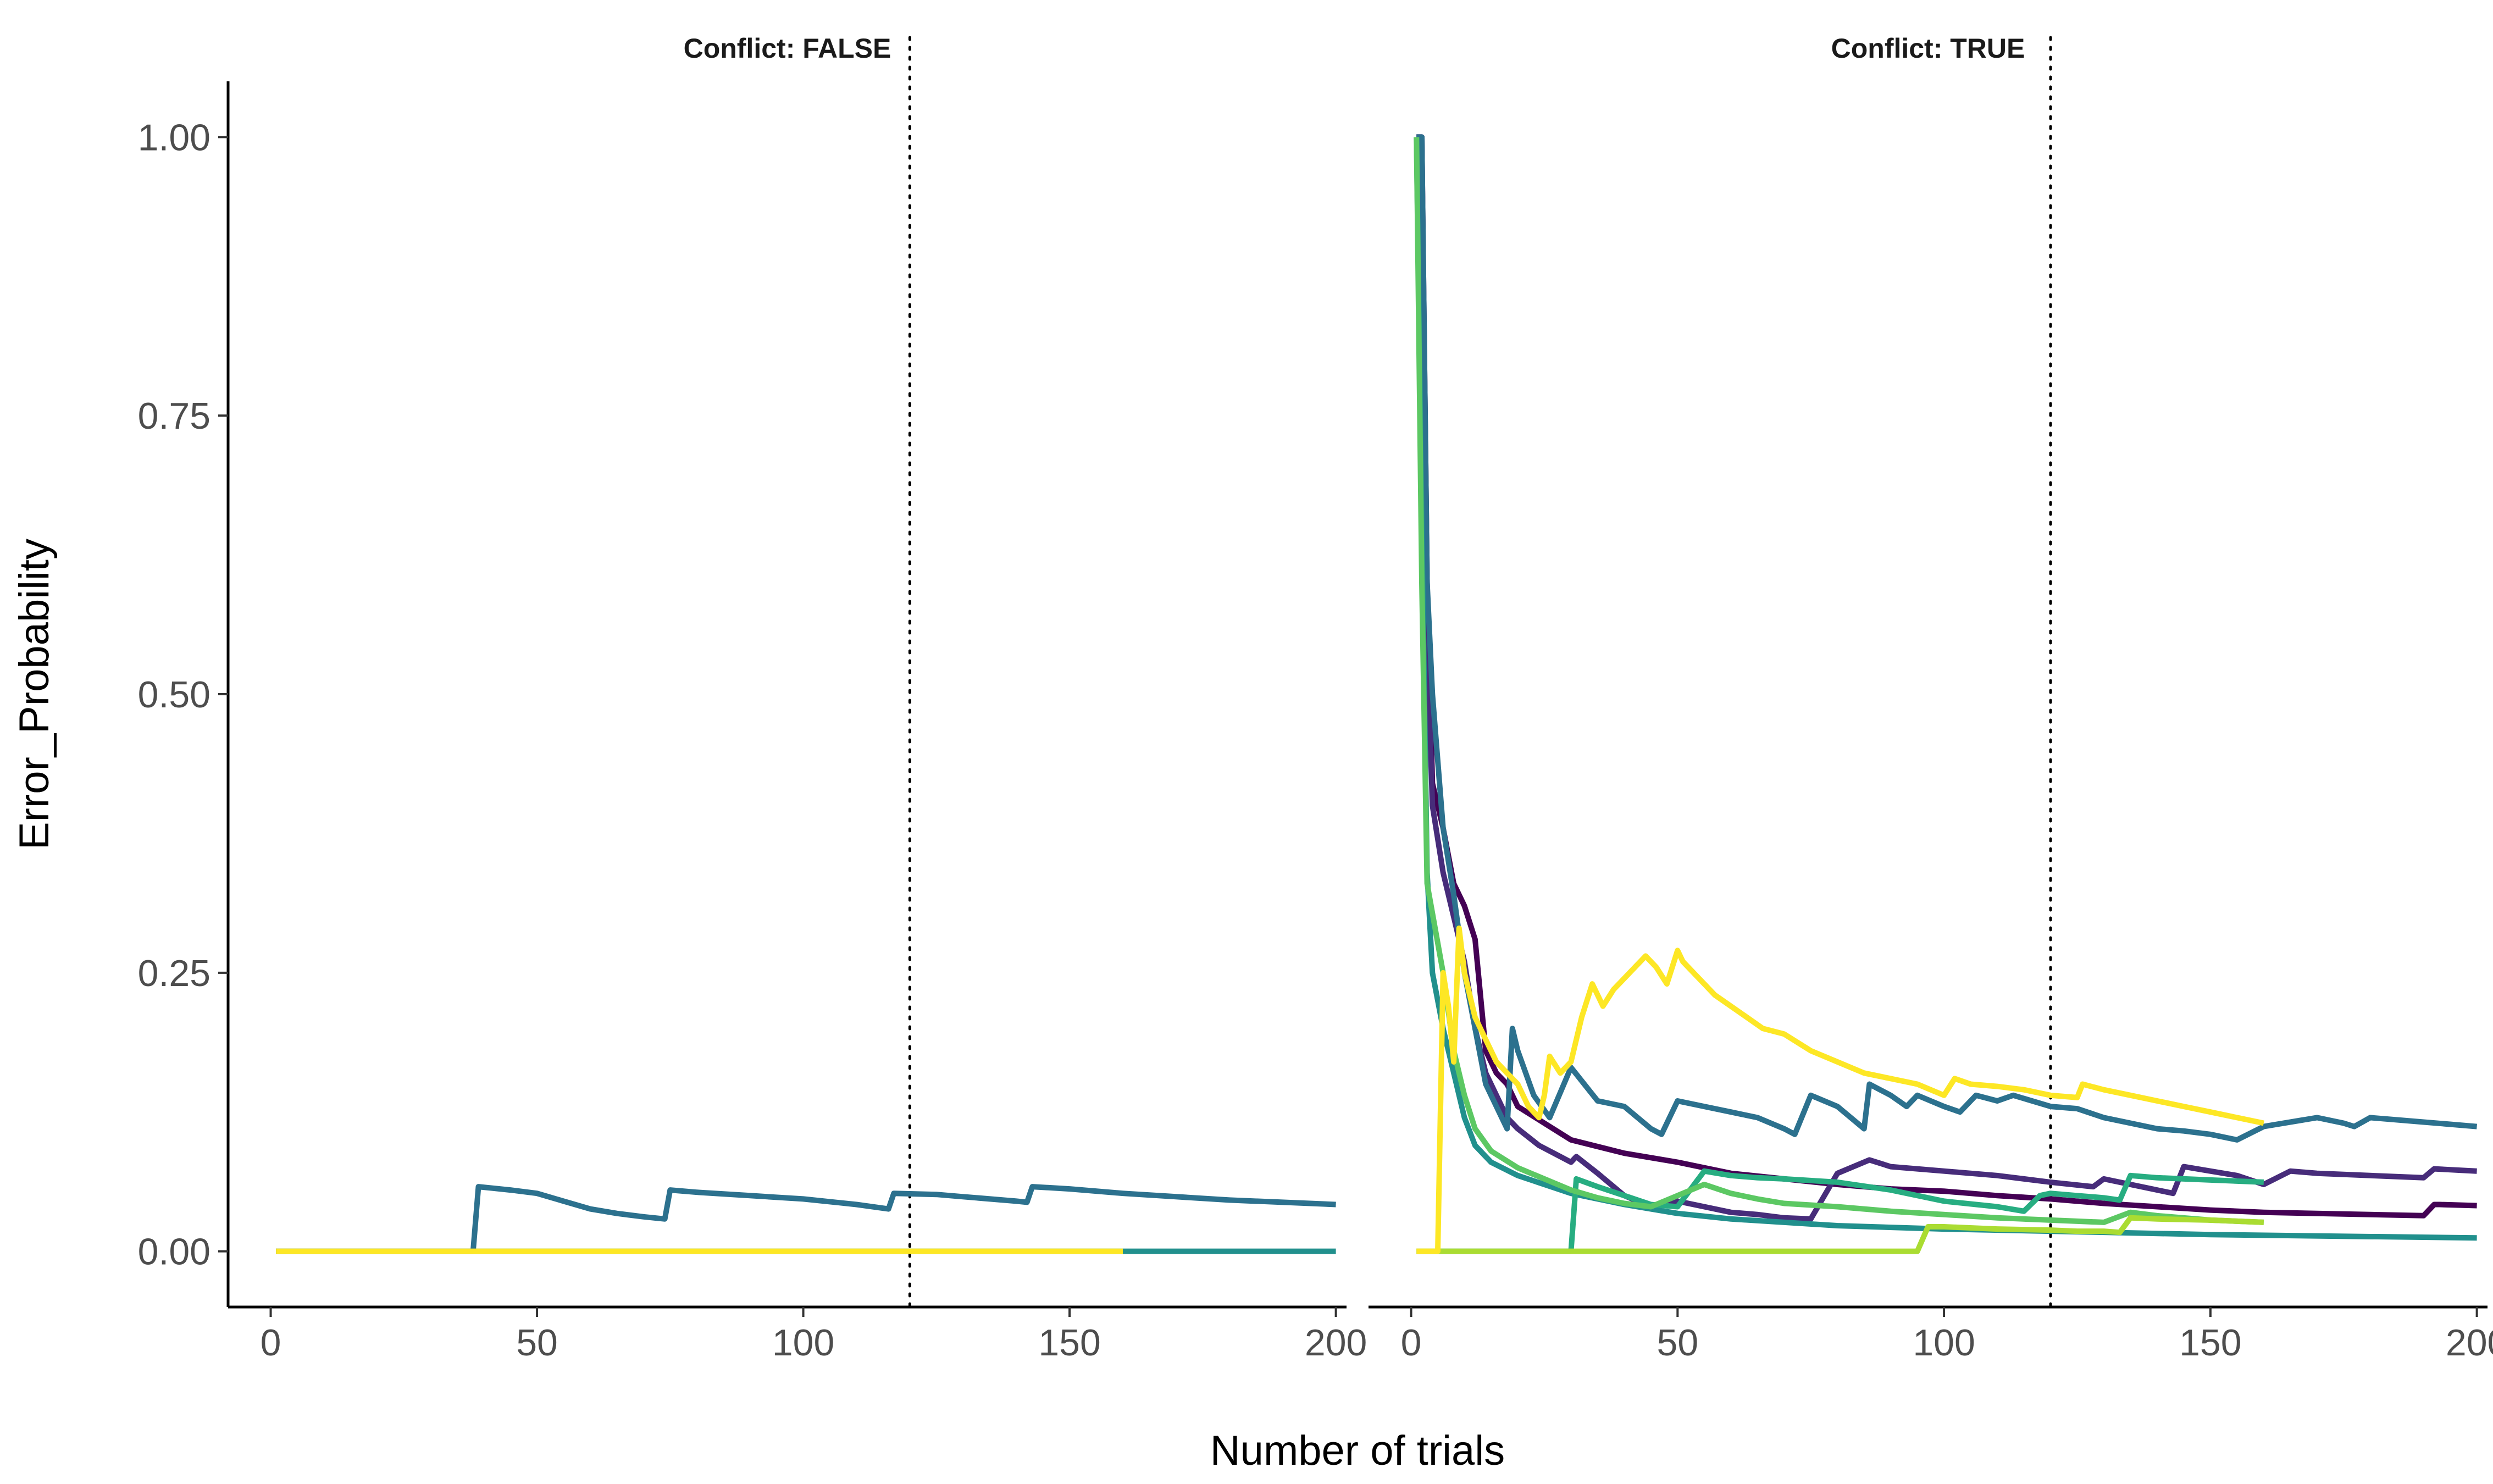 This screenshot has height=1484, width=2493. What do you see at coordinates (174, 695) in the screenshot?
I see `y-tick-label: 0.50` at bounding box center [174, 695].